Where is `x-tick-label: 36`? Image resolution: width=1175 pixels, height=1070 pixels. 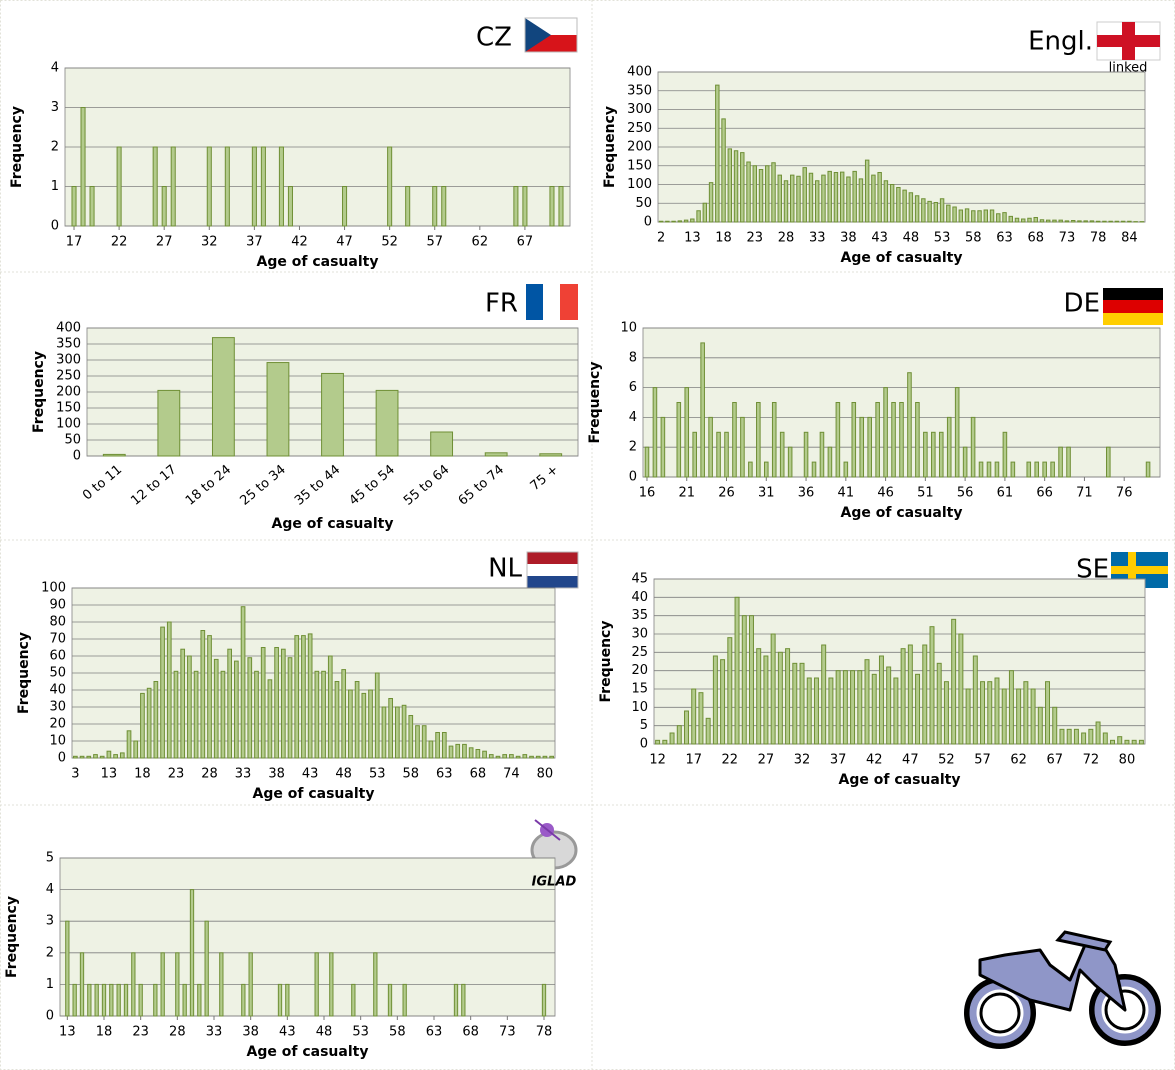 x-tick-label: 36 is located at coordinates (806, 493).